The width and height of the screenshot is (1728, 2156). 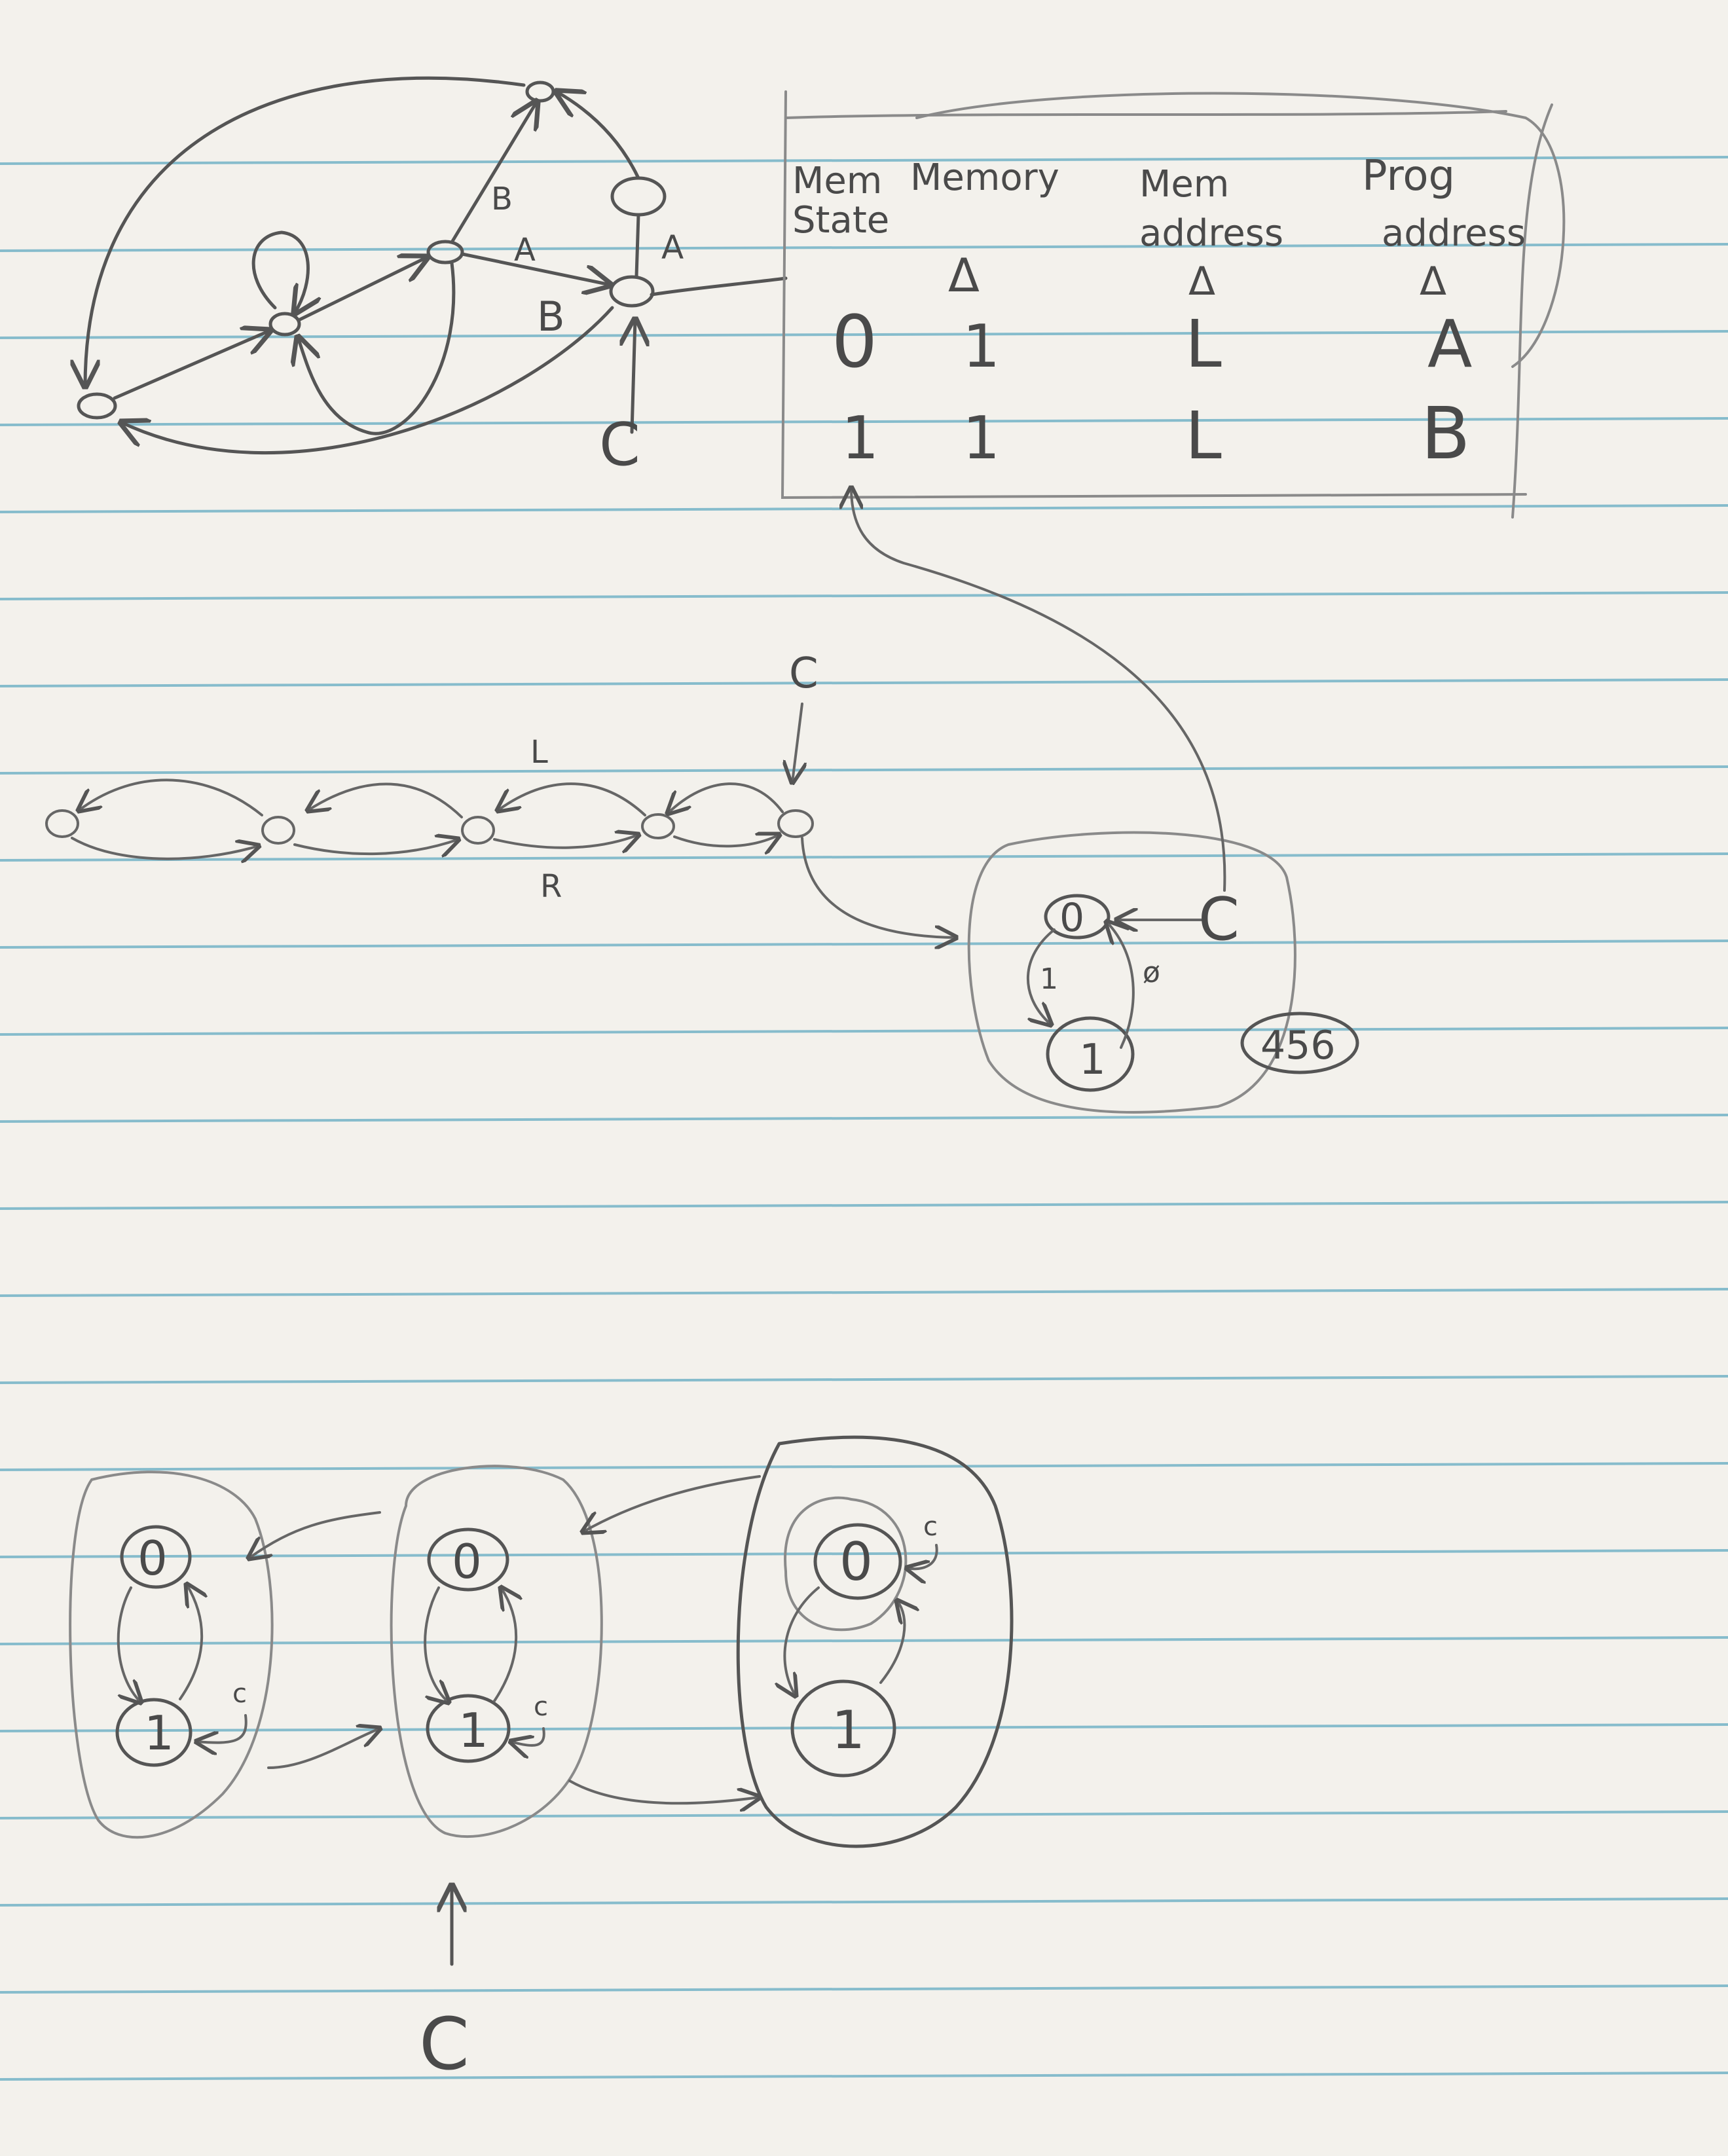 I want to click on top-pointer-label: C, so click(x=619, y=445).